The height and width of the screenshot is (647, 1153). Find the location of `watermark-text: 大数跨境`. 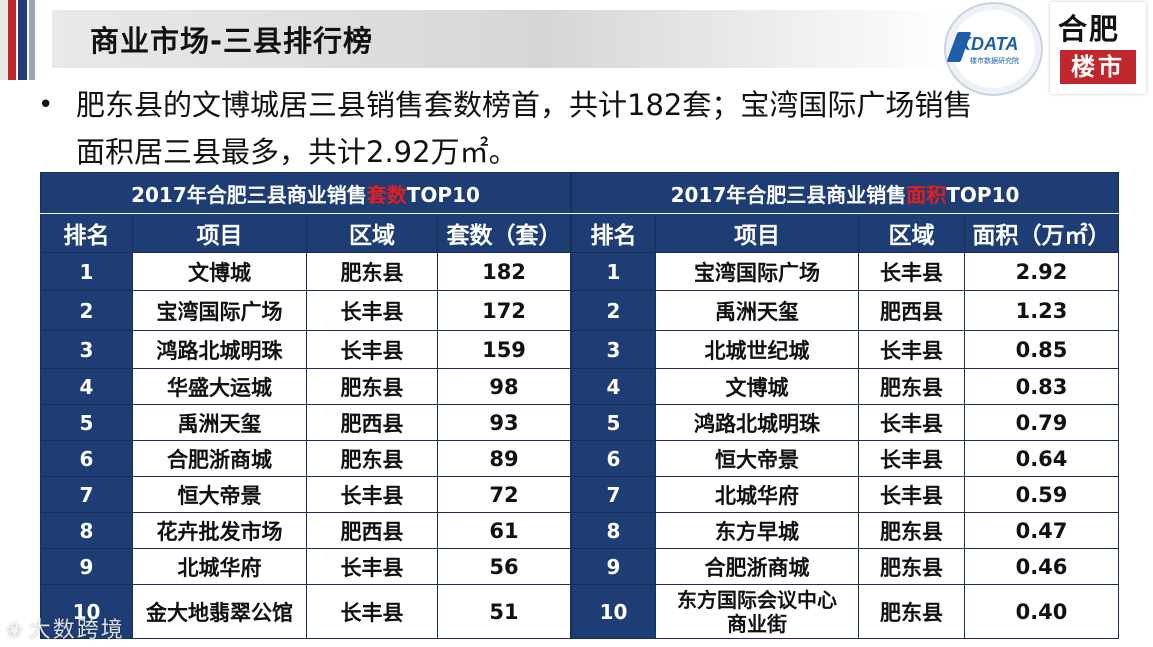

watermark-text: 大数跨境 is located at coordinates (76, 630).